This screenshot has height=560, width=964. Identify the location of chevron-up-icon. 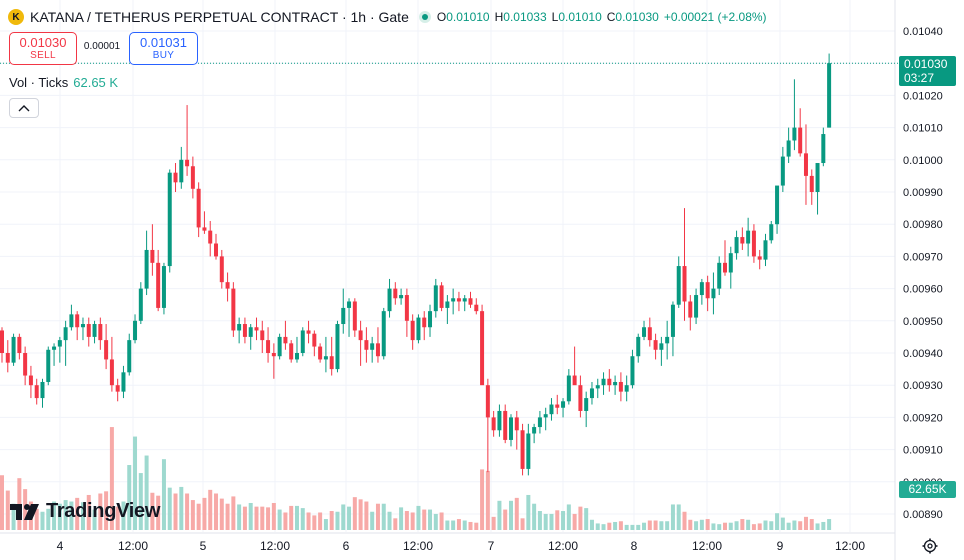
(24, 108).